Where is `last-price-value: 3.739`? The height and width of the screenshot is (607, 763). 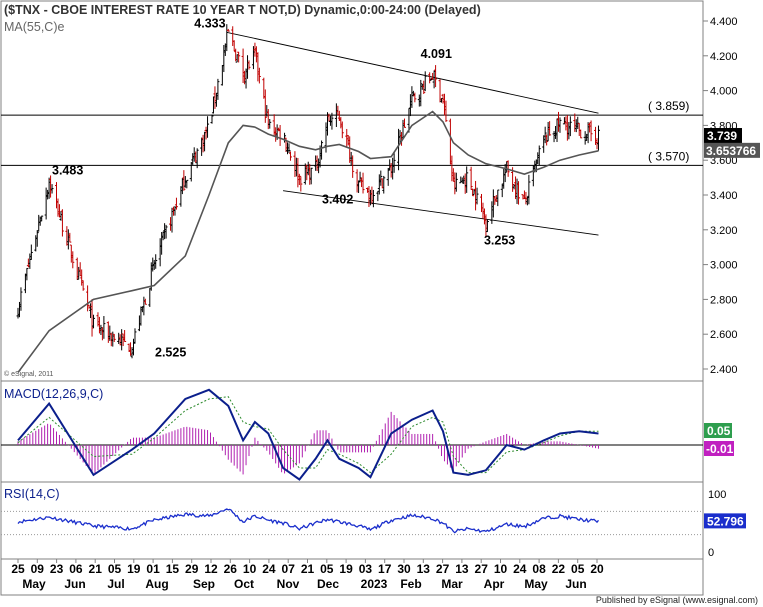
last-price-value: 3.739 is located at coordinates (722, 136).